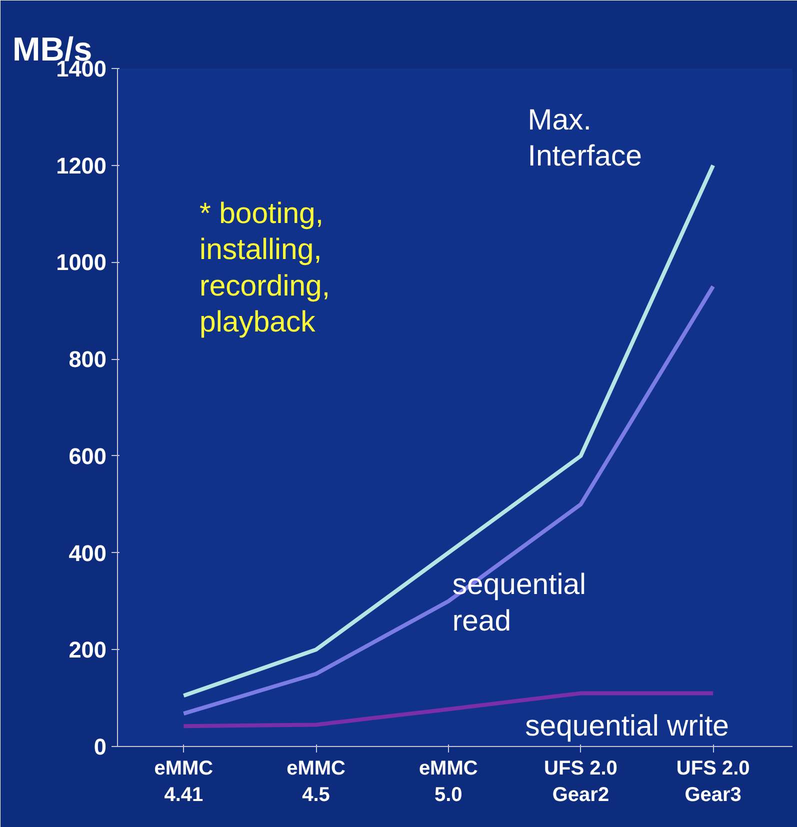  Describe the element at coordinates (713, 782) in the screenshot. I see `x-tick-label: UFS 2.0 Gear3` at that location.